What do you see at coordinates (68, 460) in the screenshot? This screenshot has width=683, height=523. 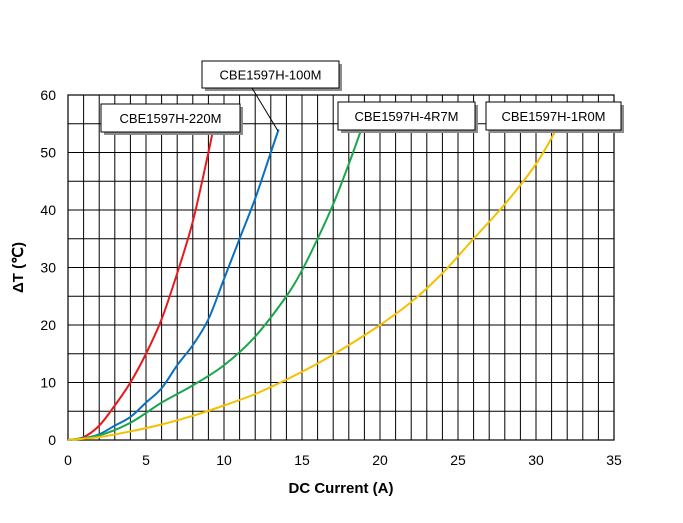 I see `x-tick-label: 0` at bounding box center [68, 460].